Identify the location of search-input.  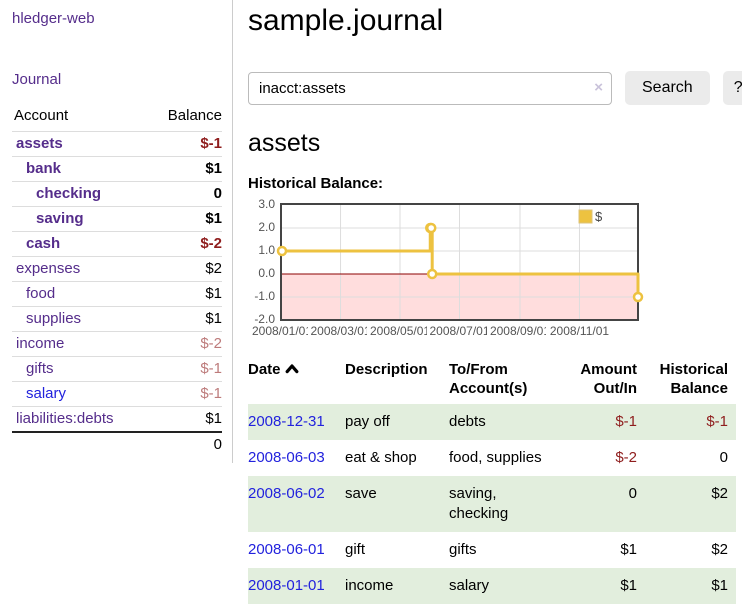
(430, 88).